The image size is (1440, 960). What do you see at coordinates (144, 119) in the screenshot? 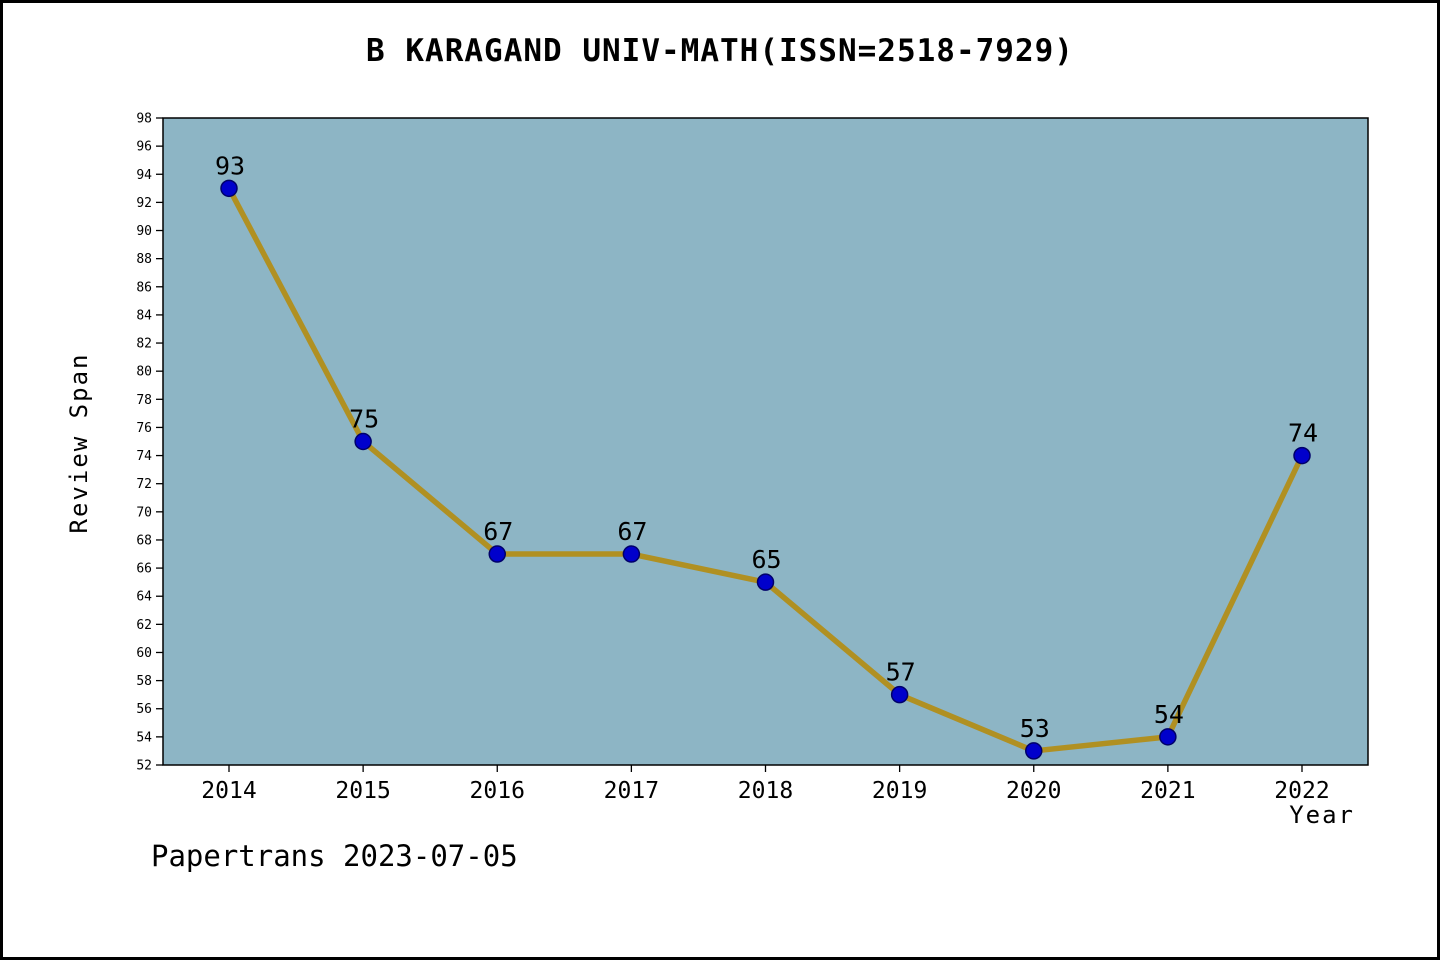
I see `y-tick-label: 98` at bounding box center [144, 119].